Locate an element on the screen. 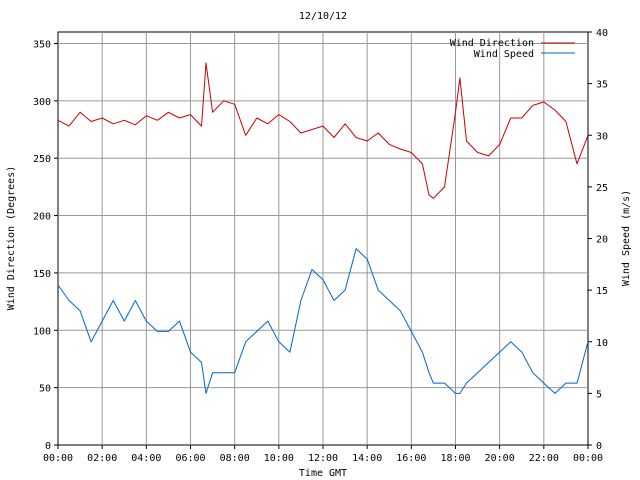 This screenshot has width=640, height=480. y-right-tick-label: 40 is located at coordinates (602, 33).